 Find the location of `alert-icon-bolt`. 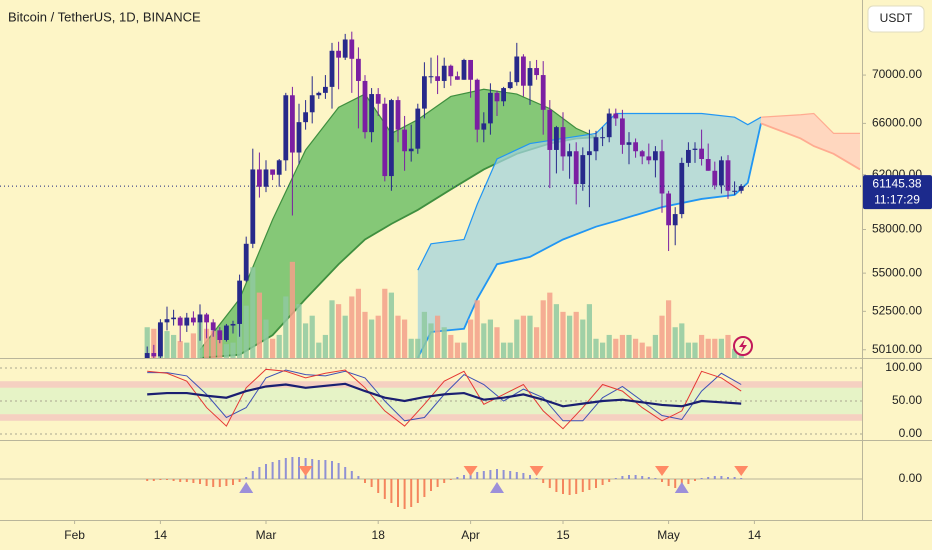

alert-icon-bolt is located at coordinates (743, 346).